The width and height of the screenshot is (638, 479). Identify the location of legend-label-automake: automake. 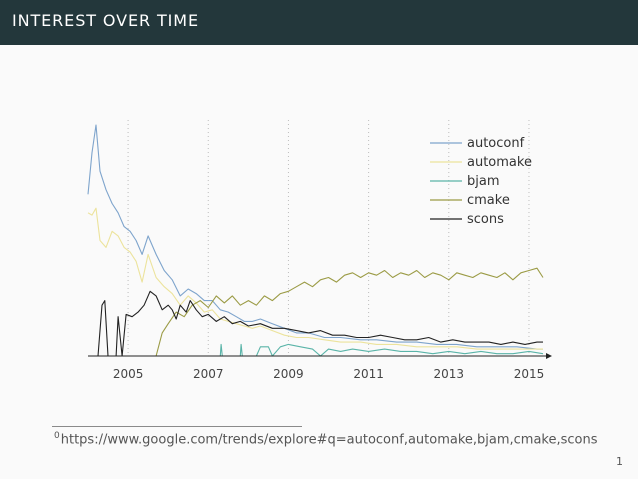
(499, 162).